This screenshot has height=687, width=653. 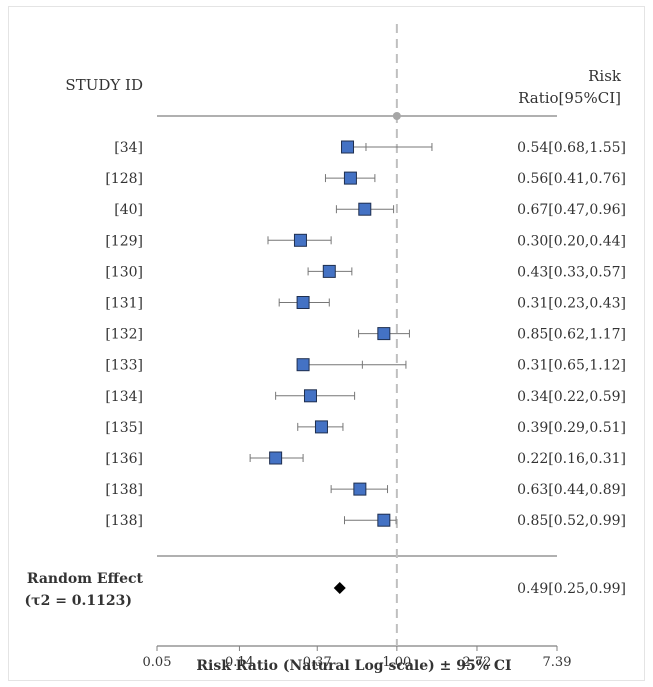 What do you see at coordinates (571, 148) in the screenshot?
I see `study-value-label: 0.54[0.68,1.55]` at bounding box center [571, 148].